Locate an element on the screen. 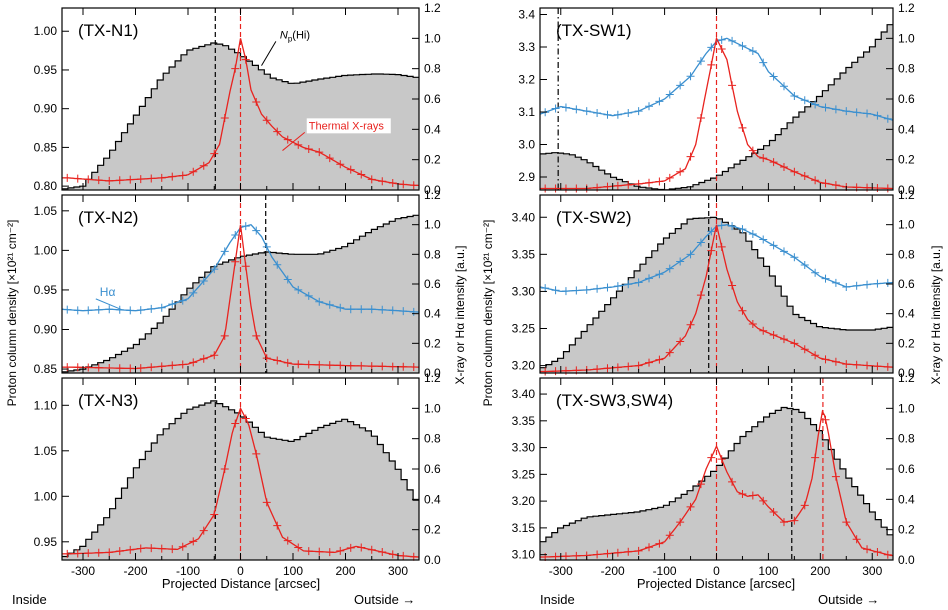 The height and width of the screenshot is (610, 948). panel-tx-n3-y2tick-label: 1.0 is located at coordinates (432, 408).